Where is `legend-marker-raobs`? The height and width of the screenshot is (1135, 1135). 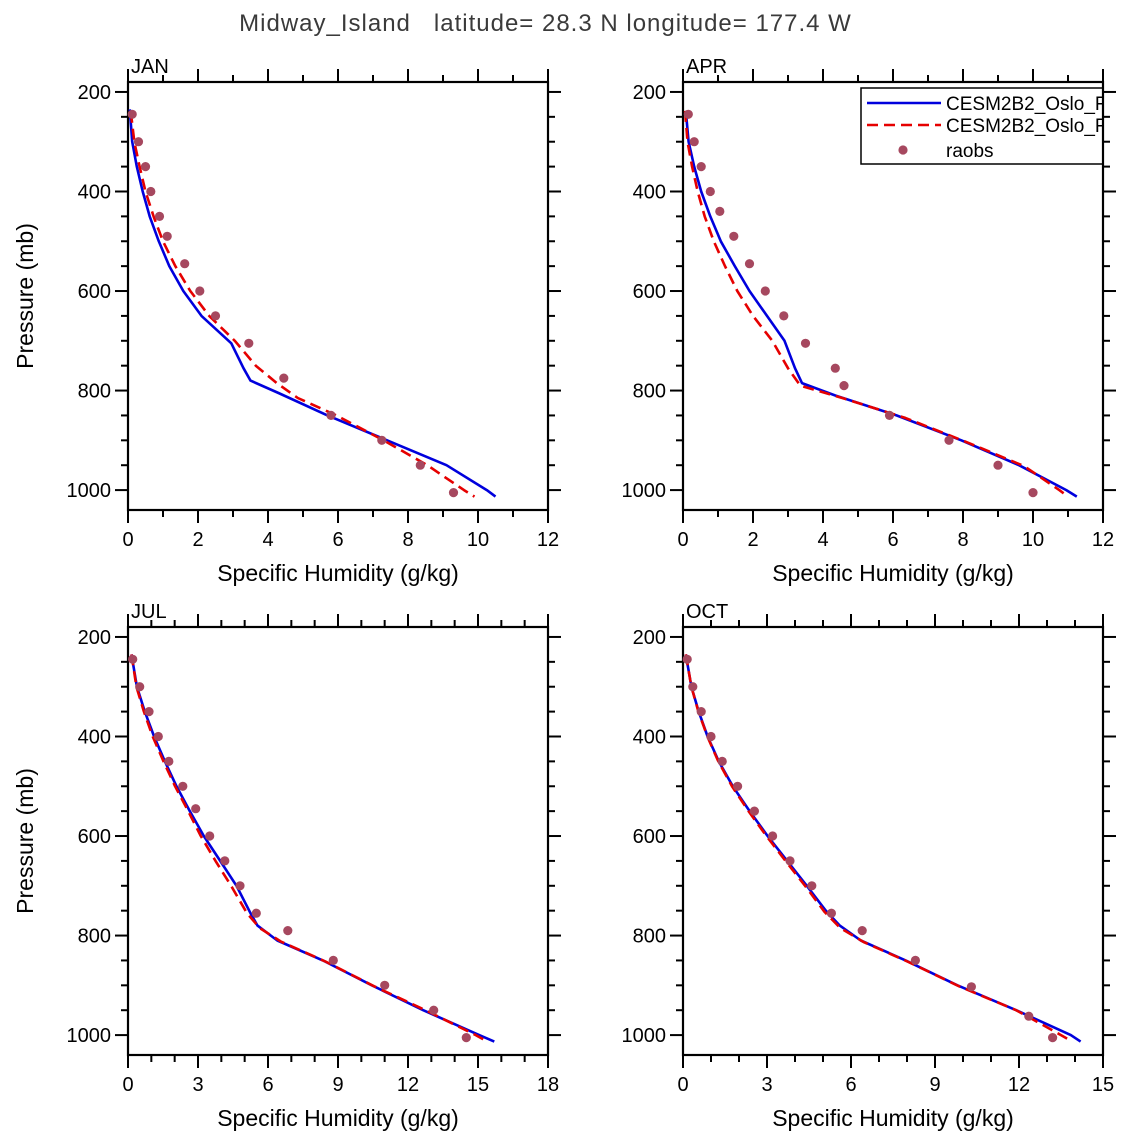 legend-marker-raobs is located at coordinates (903, 150).